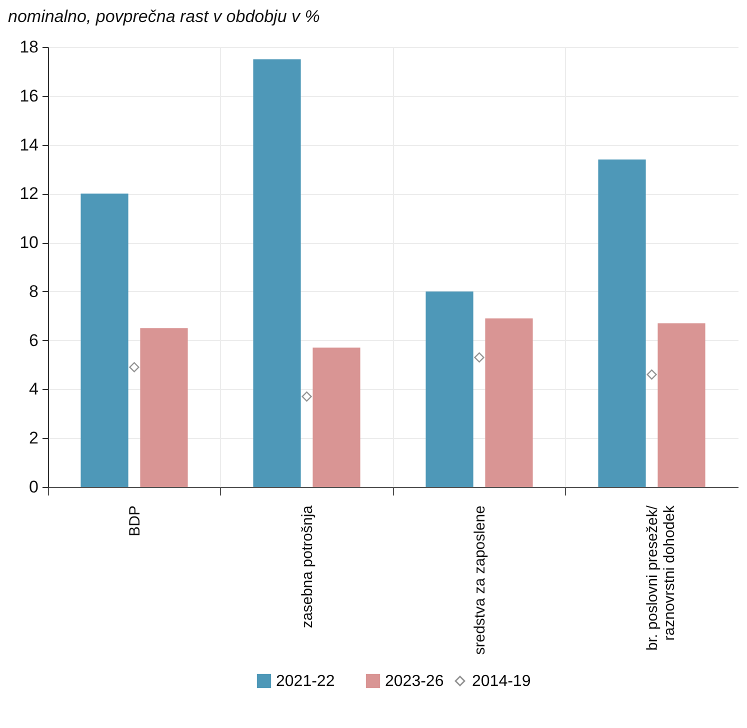  Describe the element at coordinates (33, 438) in the screenshot. I see `y-tick-label: 2` at that location.